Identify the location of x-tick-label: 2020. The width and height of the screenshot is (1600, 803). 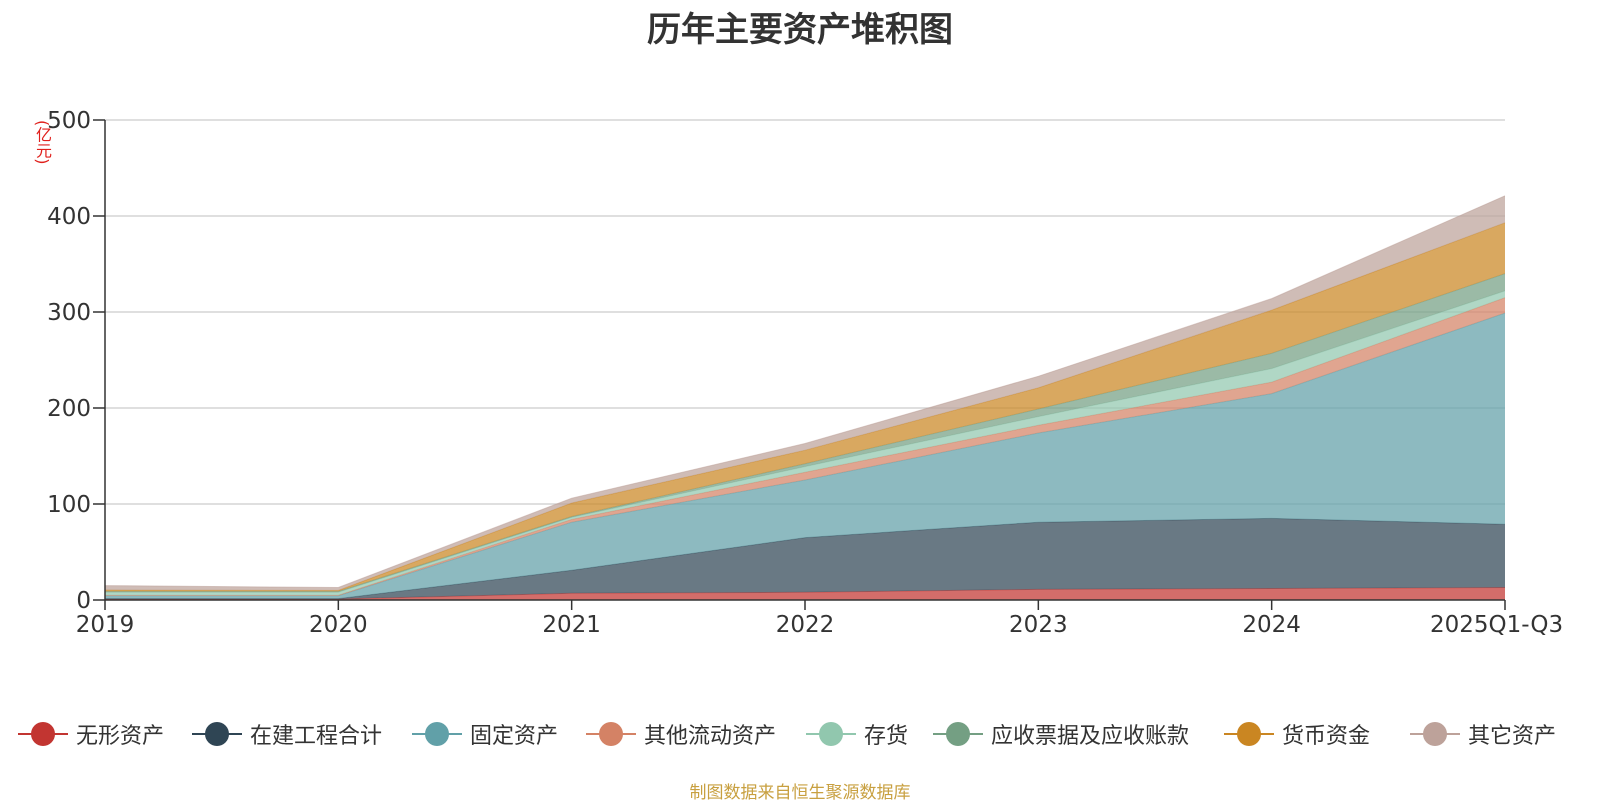
(338, 625).